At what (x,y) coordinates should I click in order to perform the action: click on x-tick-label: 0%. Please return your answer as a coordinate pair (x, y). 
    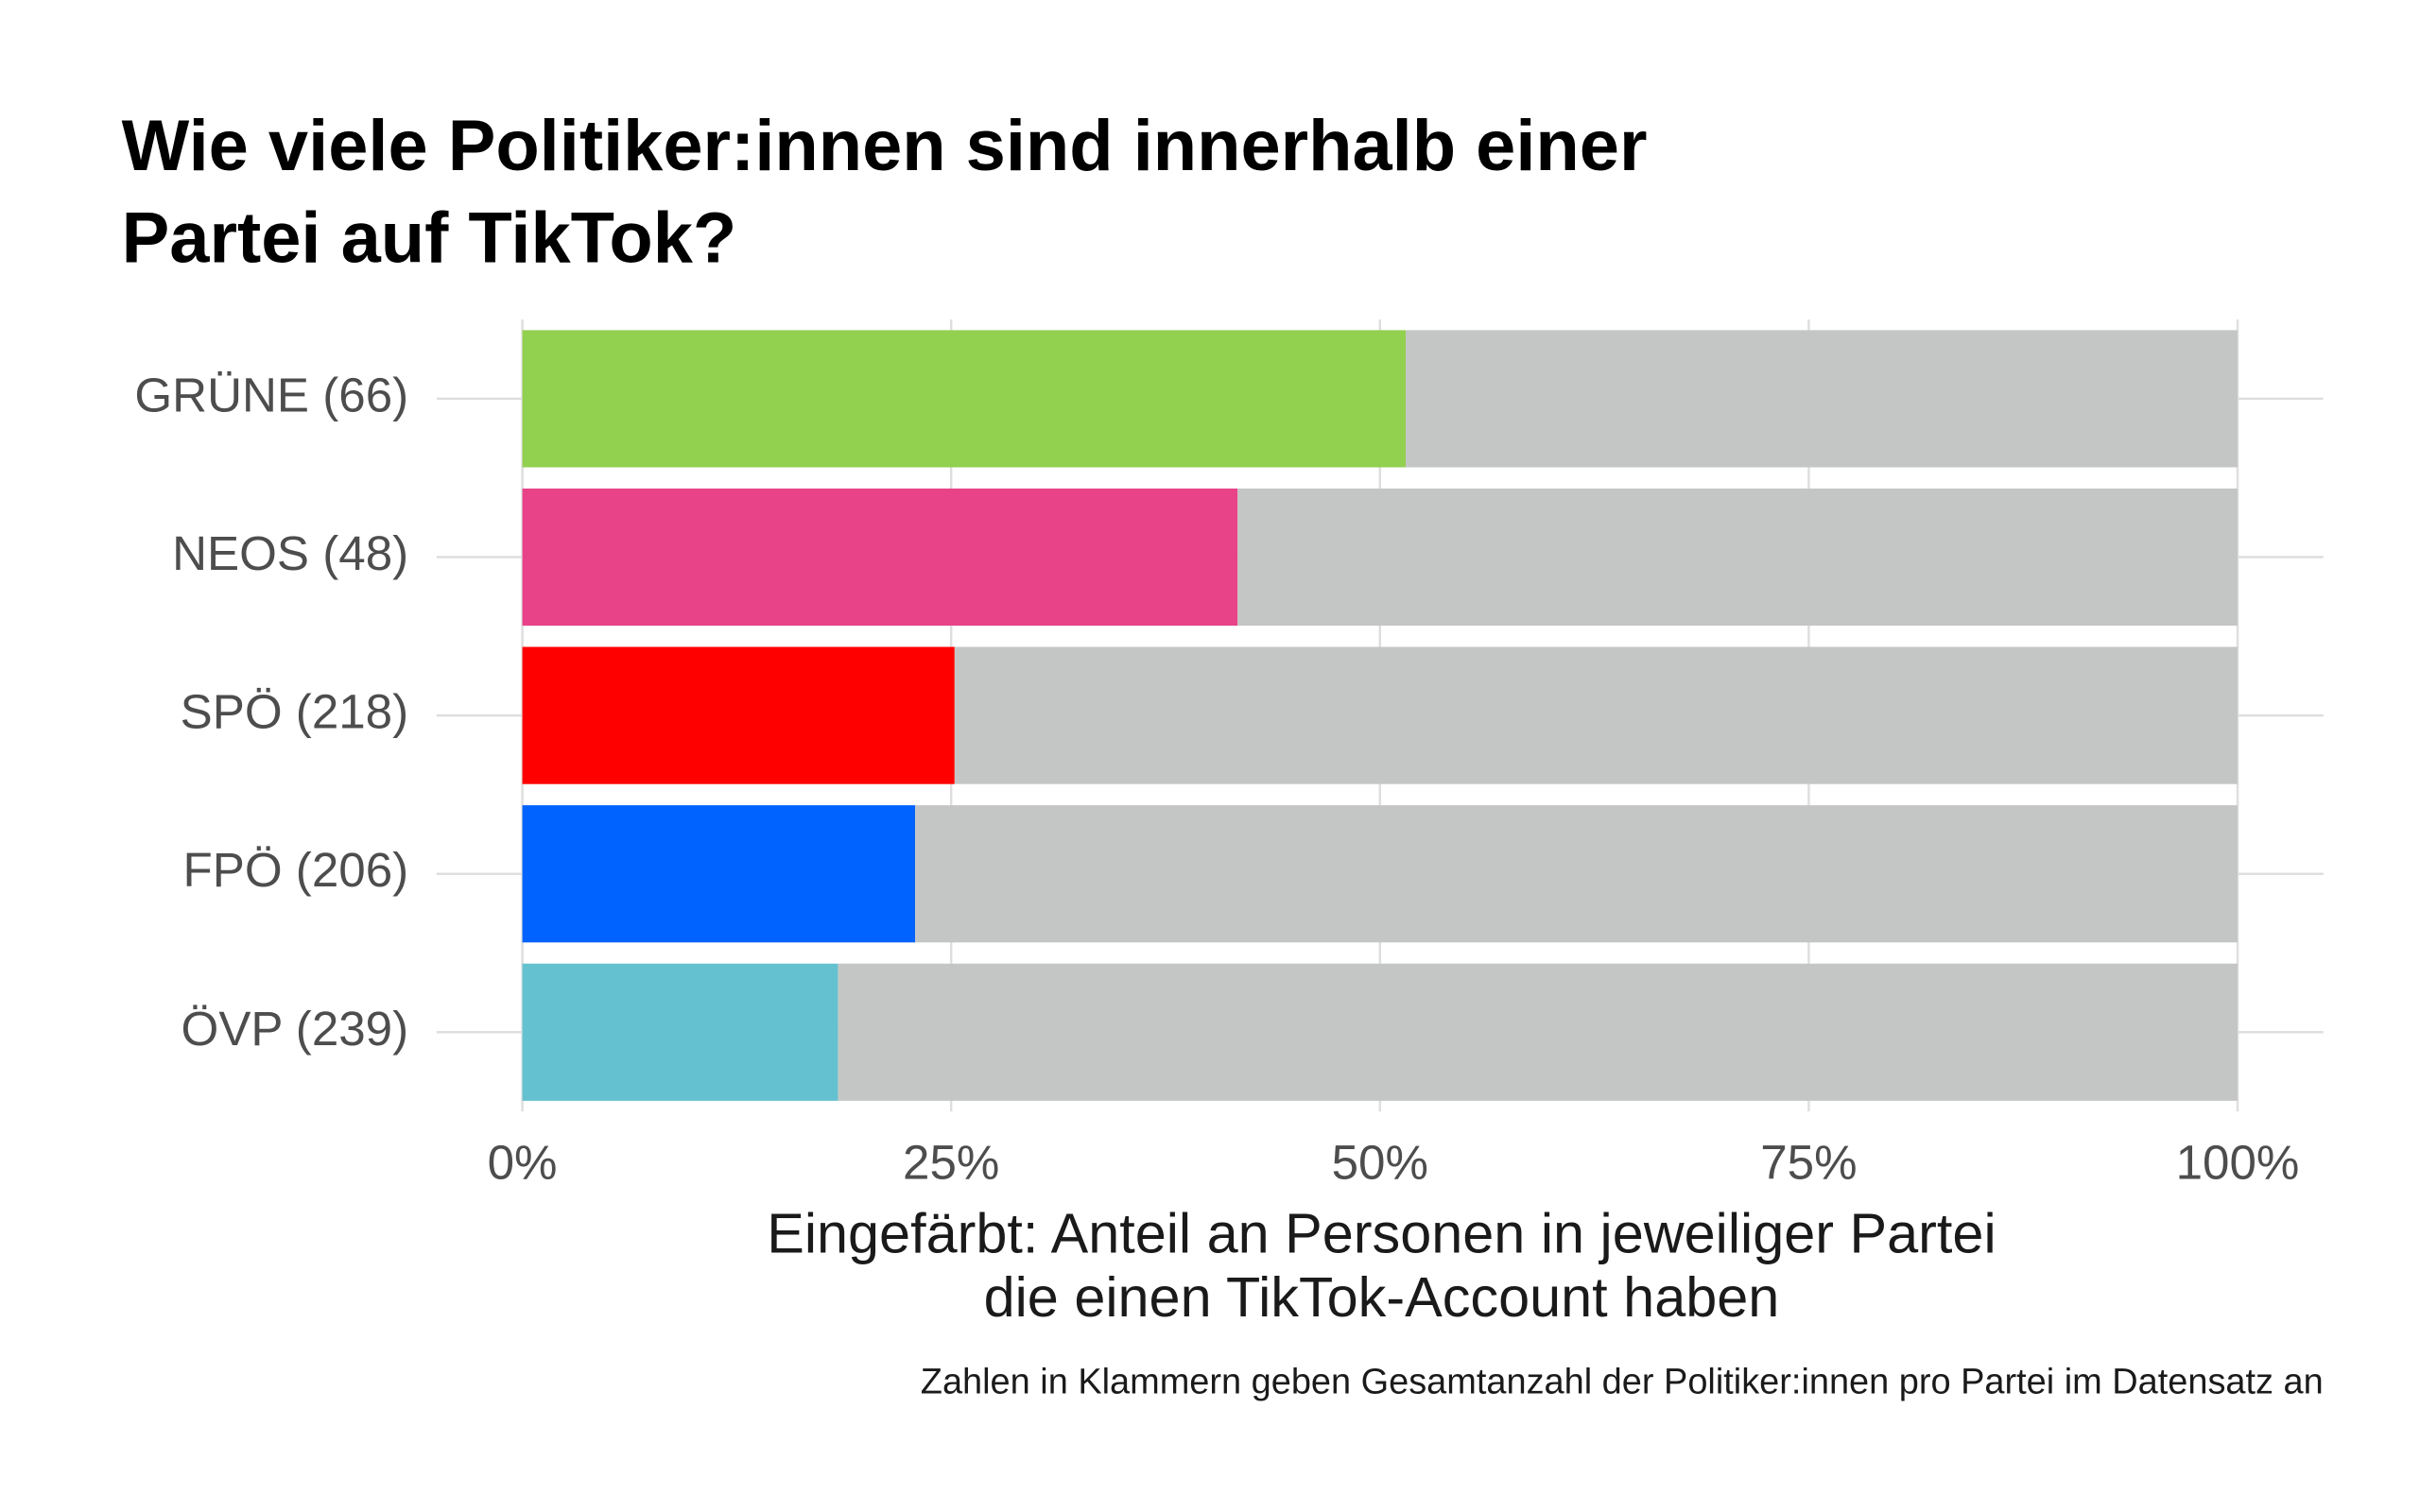
    Looking at the image, I should click on (523, 1162).